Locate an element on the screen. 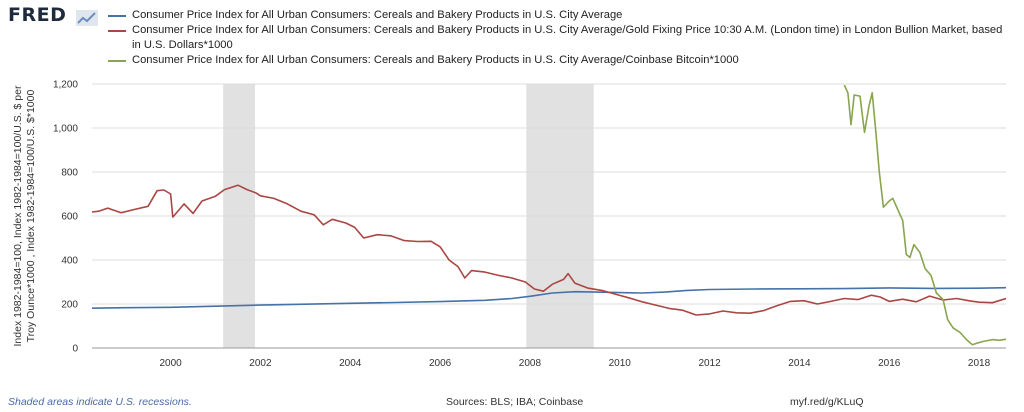 The width and height of the screenshot is (1024, 412). y-tick-label: 0 is located at coordinates (75, 349).